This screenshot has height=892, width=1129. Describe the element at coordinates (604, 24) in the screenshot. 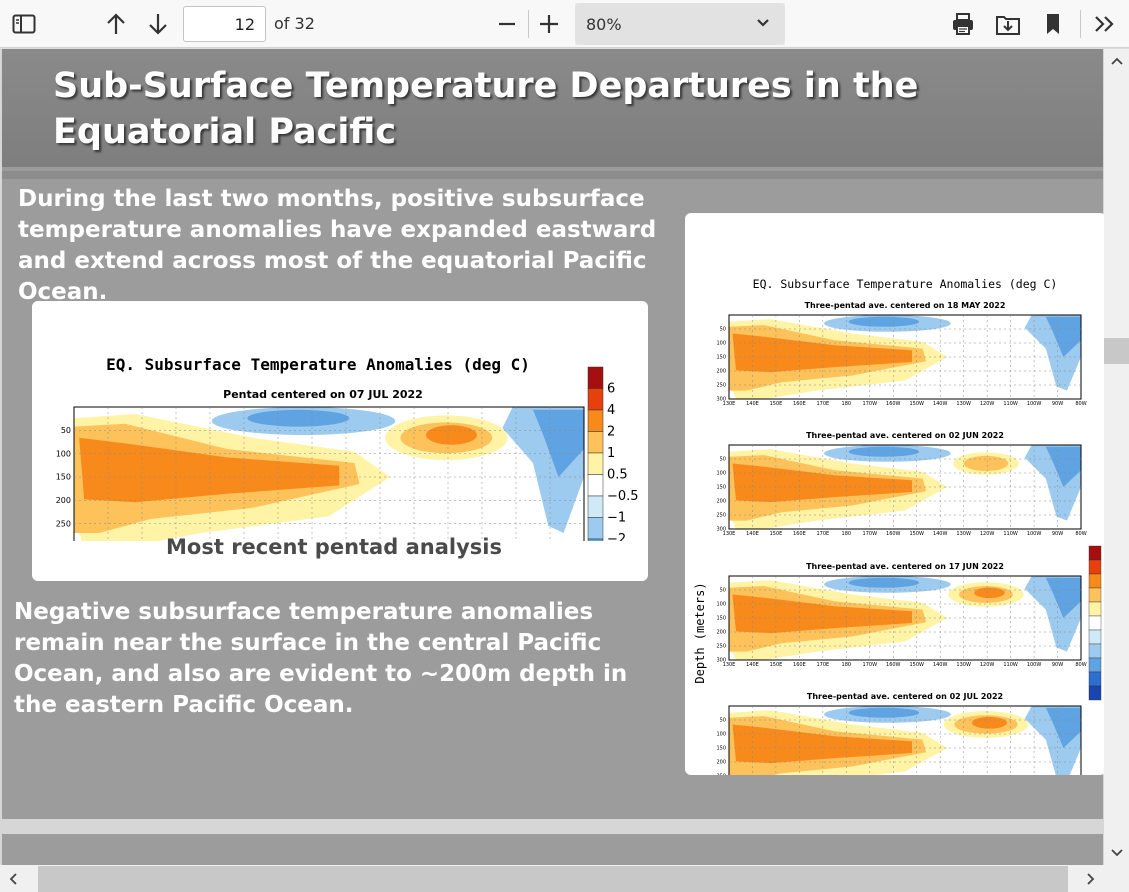

I see `zoom-value: 80%` at that location.